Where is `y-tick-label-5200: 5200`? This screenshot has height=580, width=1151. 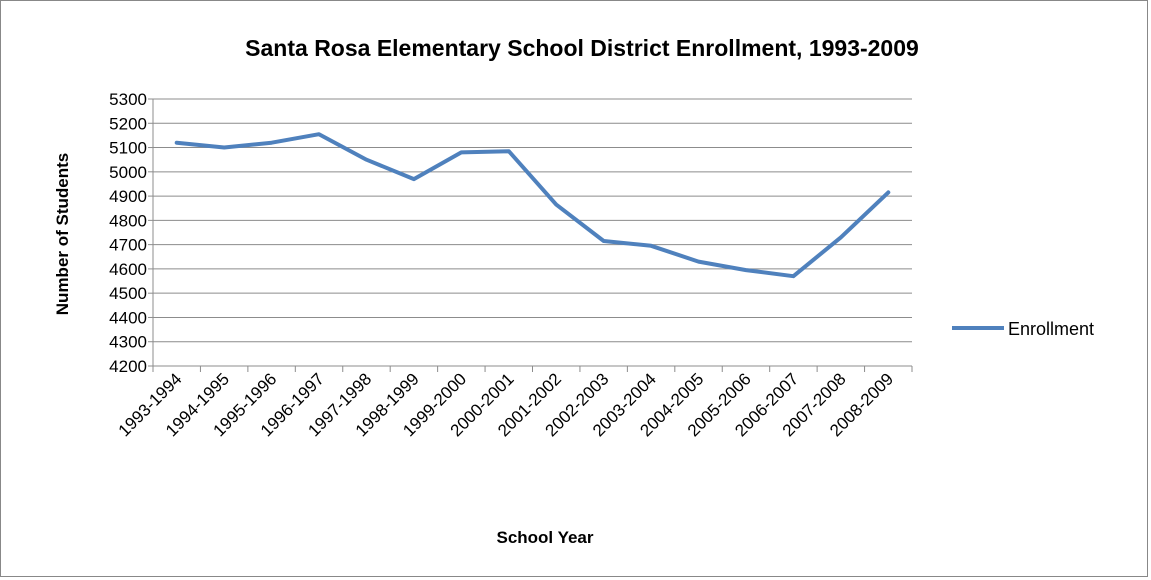 y-tick-label-5200: 5200 is located at coordinates (128, 123).